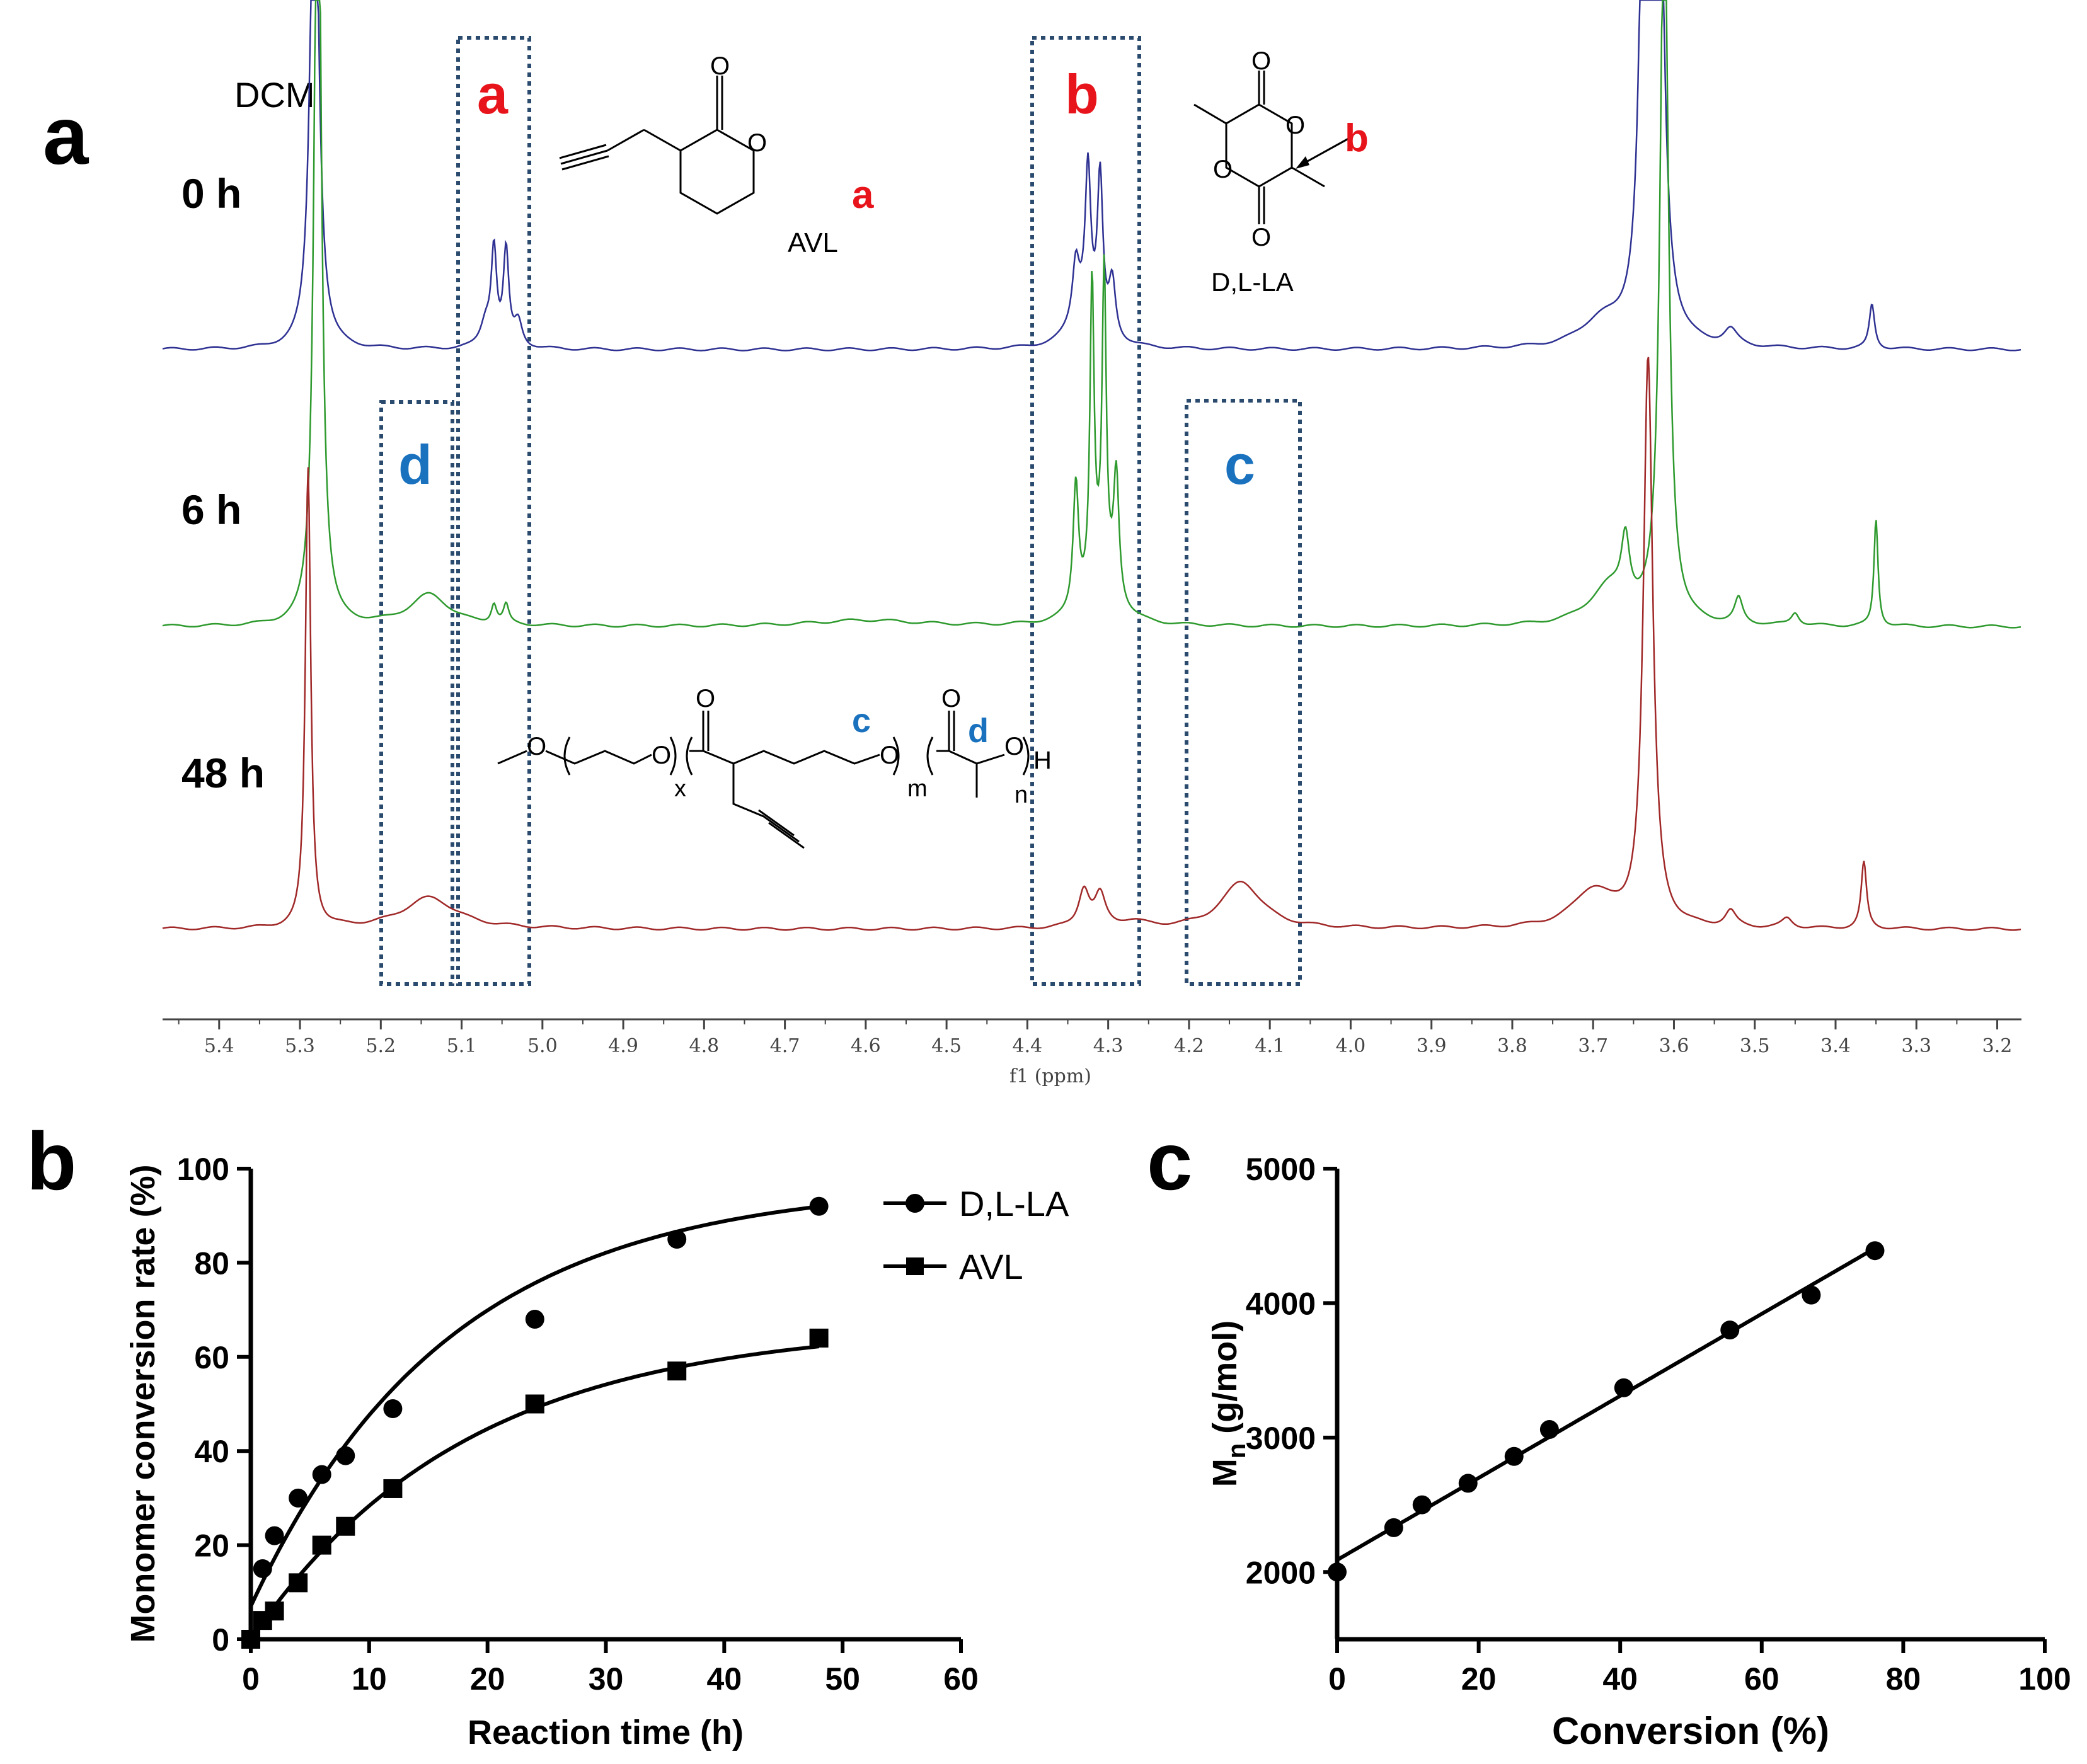 This screenshot has height=1764, width=2087. Describe the element at coordinates (915, 1203) in the screenshot. I see `legend-dlla-marker` at that location.